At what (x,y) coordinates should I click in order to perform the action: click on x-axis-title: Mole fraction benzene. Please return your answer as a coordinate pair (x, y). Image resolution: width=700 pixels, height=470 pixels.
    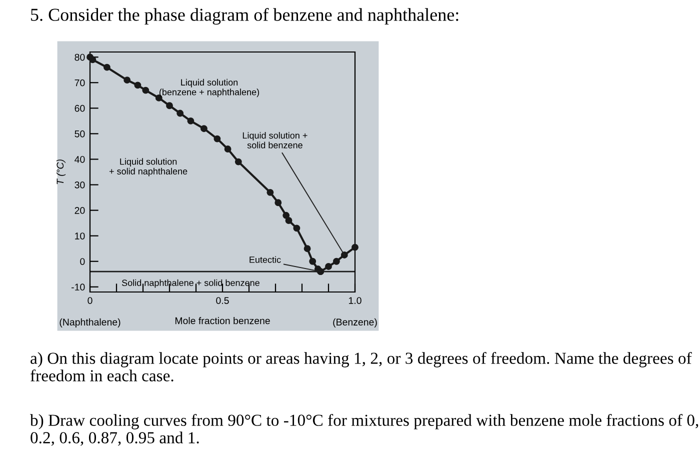
    Looking at the image, I should click on (222, 320).